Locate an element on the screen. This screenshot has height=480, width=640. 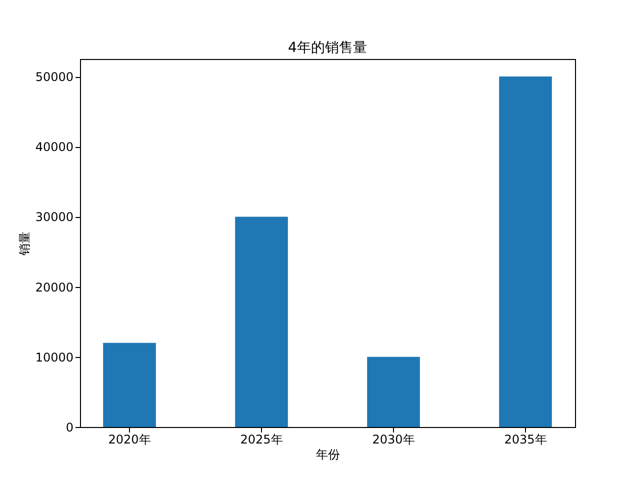
x-tick-label: 2020年 is located at coordinates (129, 439).